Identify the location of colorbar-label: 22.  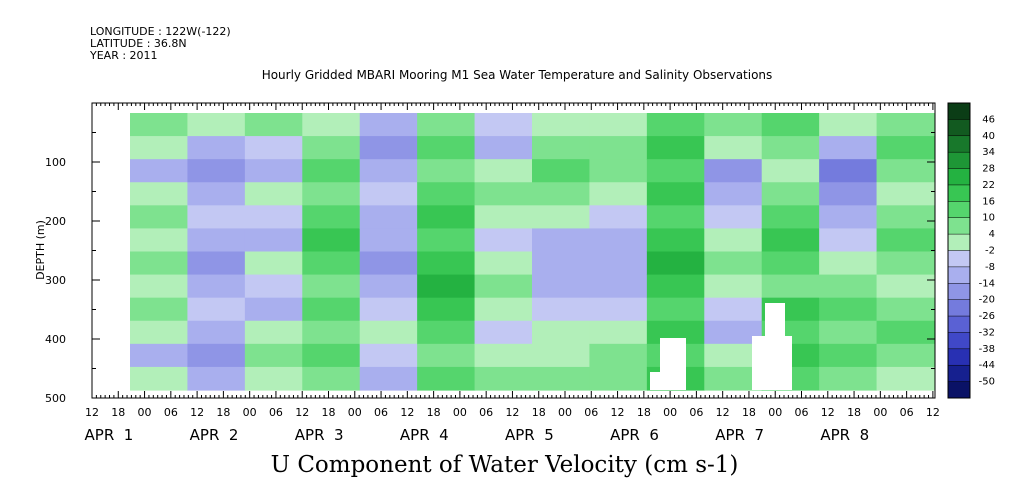
(988, 185).